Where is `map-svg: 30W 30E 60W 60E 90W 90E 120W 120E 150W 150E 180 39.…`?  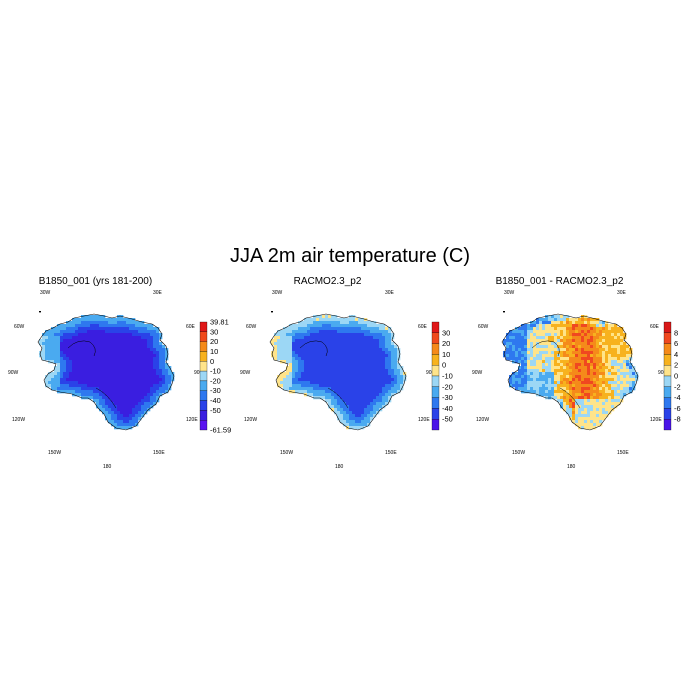 map-svg: 30W 30E 60W 60E 90W 90E 120W 120E 150W 150E 180 39.… is located at coordinates (119, 380).